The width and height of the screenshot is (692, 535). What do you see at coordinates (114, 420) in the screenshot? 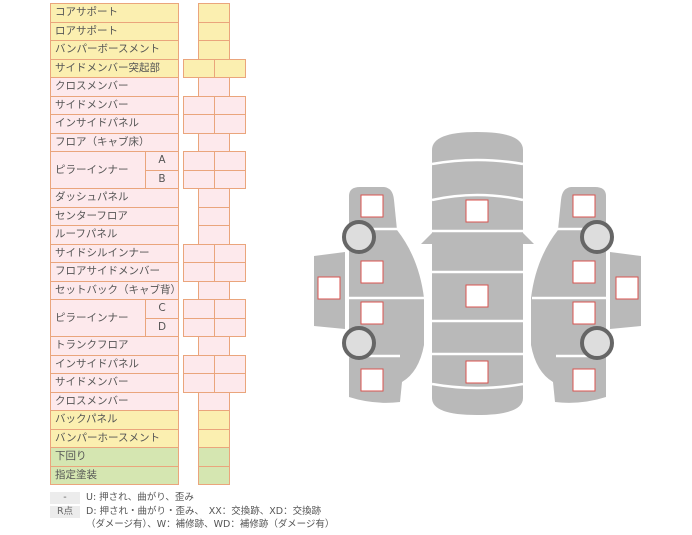
I see `row-label: バックパネル` at bounding box center [114, 420].